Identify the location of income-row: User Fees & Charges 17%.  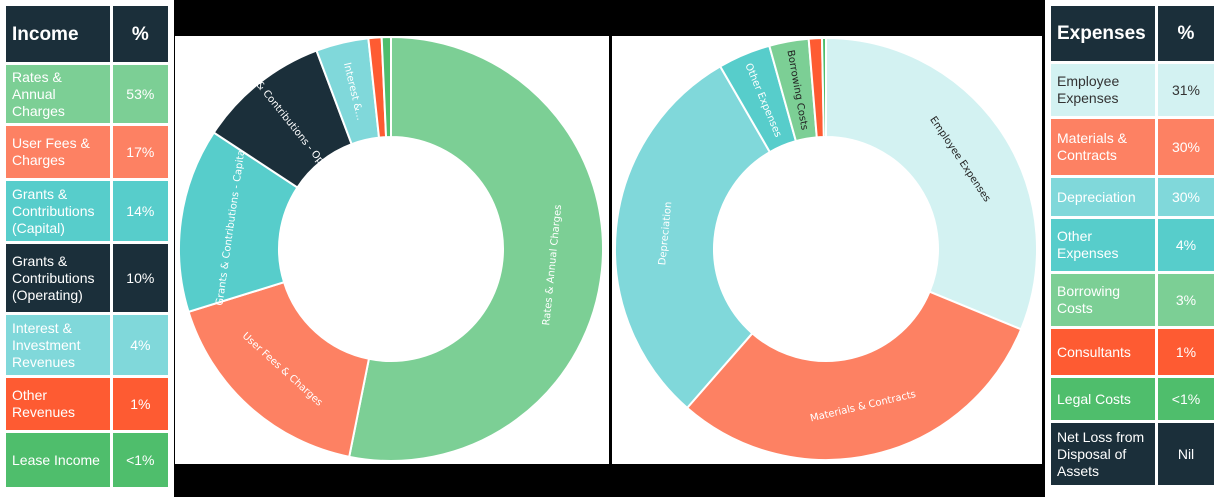
(87, 152).